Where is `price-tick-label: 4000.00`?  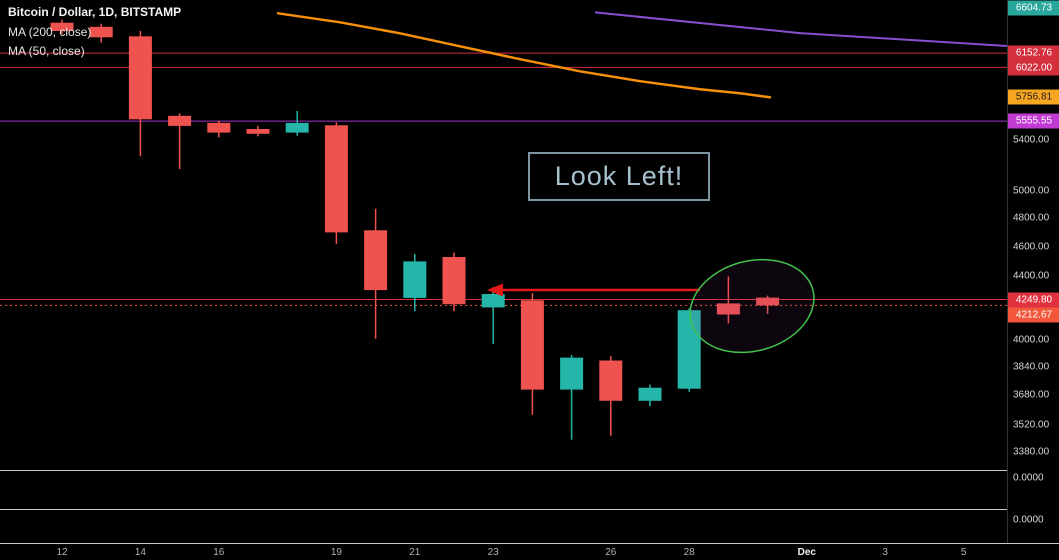
price-tick-label: 4000.00 is located at coordinates (1031, 340).